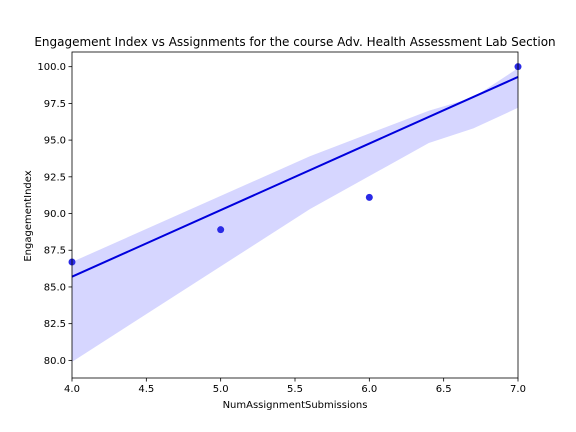 The height and width of the screenshot is (432, 576). Describe the element at coordinates (55, 141) in the screenshot. I see `y-tick-label-6: 95.0` at that location.